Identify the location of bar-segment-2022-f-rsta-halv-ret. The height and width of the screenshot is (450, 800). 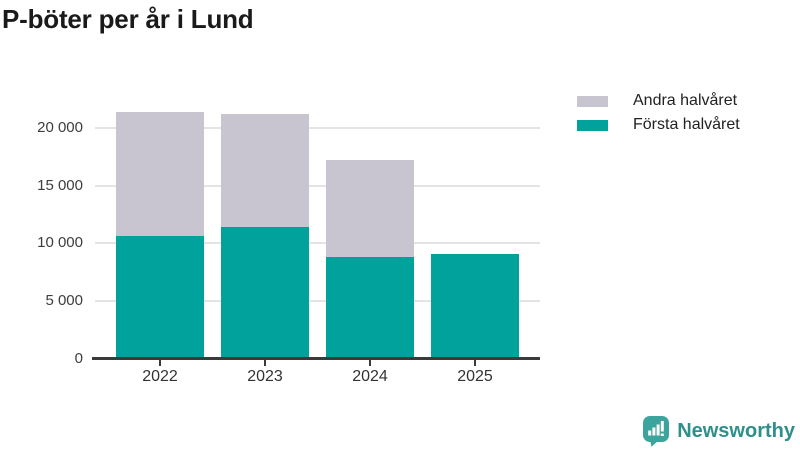
(160, 297).